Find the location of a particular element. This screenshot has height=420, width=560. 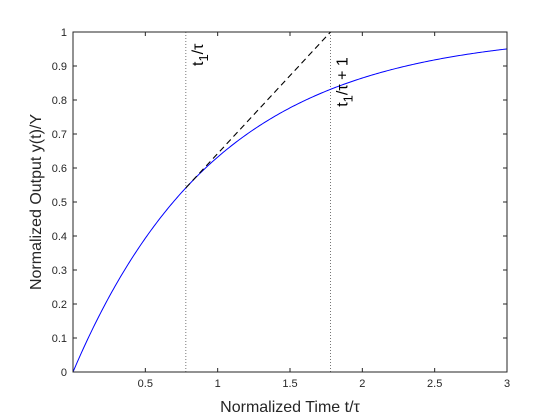

annotation-rest: /τ is located at coordinates (198, 48).